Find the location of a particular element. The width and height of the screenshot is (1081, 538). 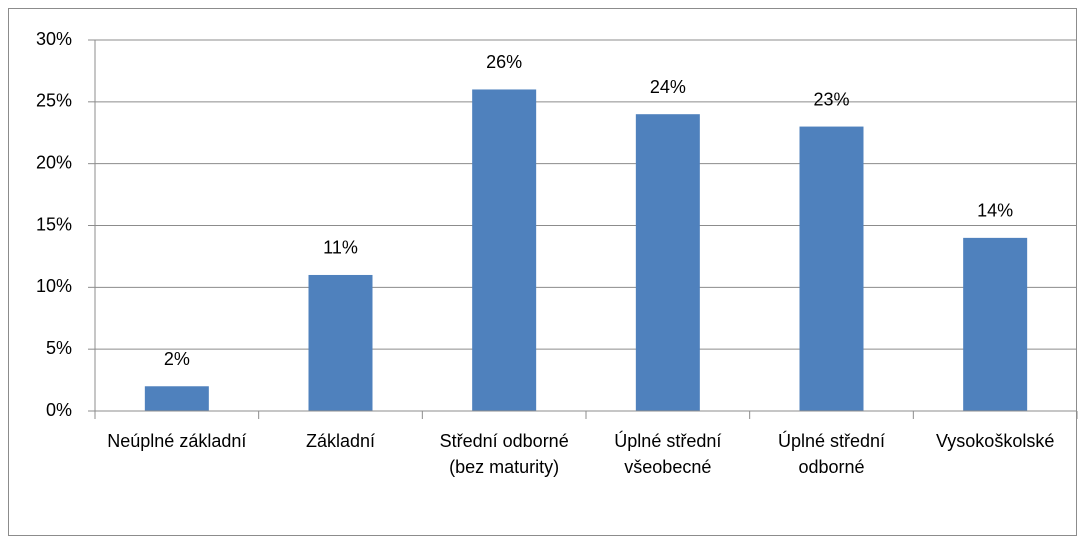

y-tick-label: 5% is located at coordinates (59, 348).